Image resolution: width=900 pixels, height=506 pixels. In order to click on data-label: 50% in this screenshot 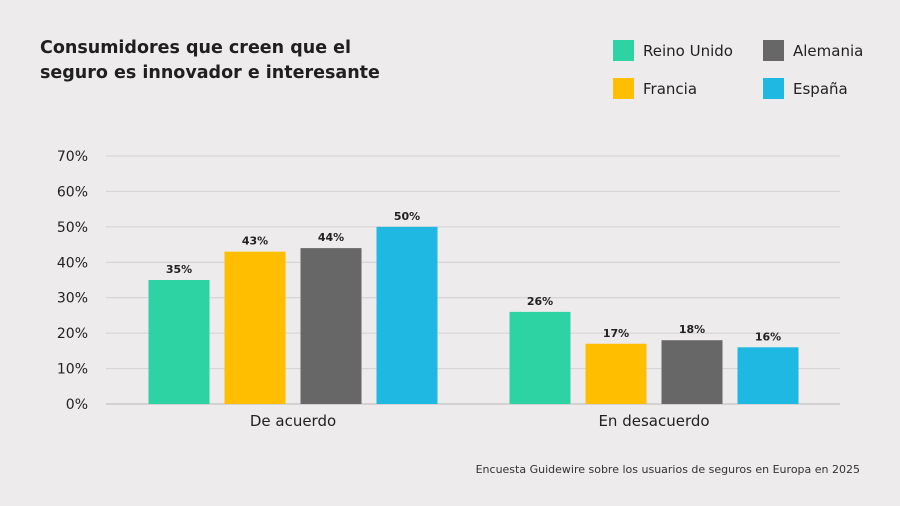, I will do `click(407, 216)`.